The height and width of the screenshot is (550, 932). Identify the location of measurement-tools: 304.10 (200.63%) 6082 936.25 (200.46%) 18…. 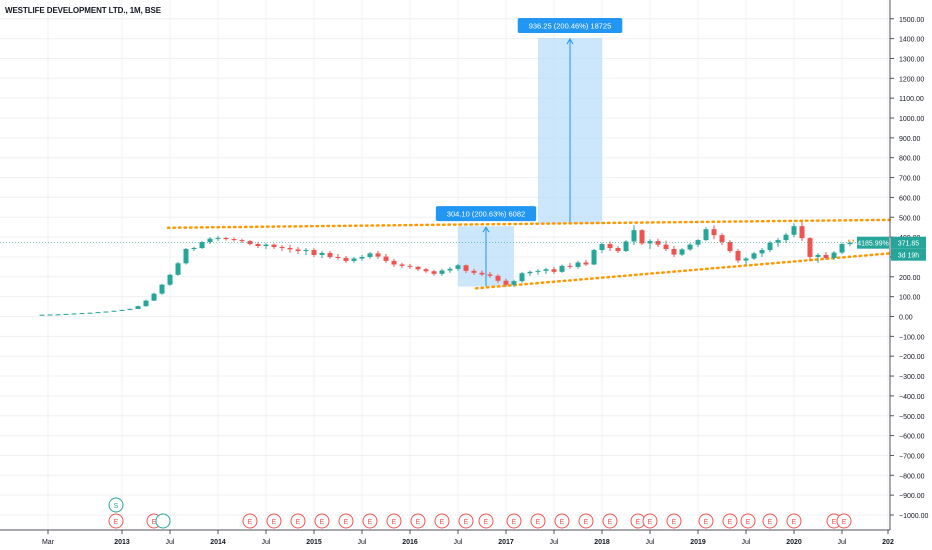
(529, 152).